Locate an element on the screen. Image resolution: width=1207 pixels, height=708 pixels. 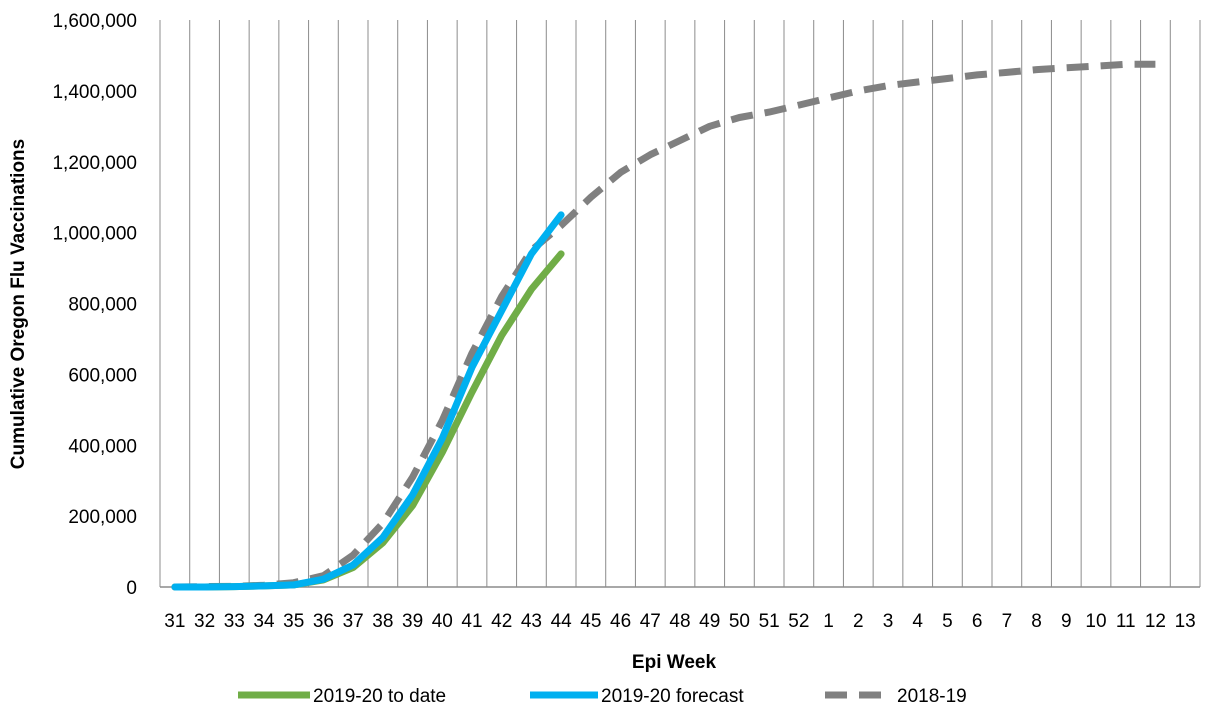
y-tick-label: 600,000 is located at coordinates (102, 375).